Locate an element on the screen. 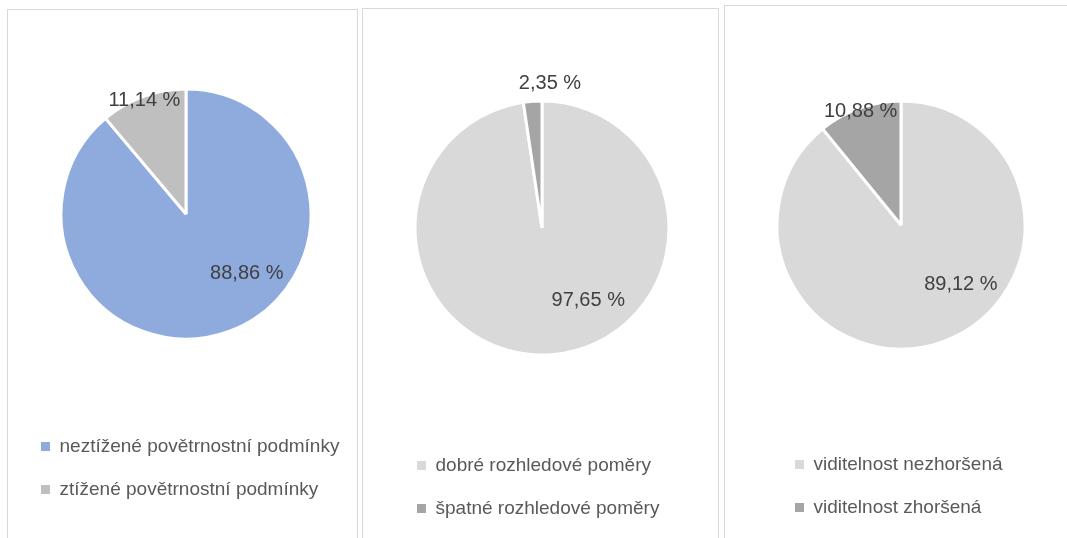 The height and width of the screenshot is (538, 1067). legend-label: neztížené povětrnostní podmínky is located at coordinates (199, 445).